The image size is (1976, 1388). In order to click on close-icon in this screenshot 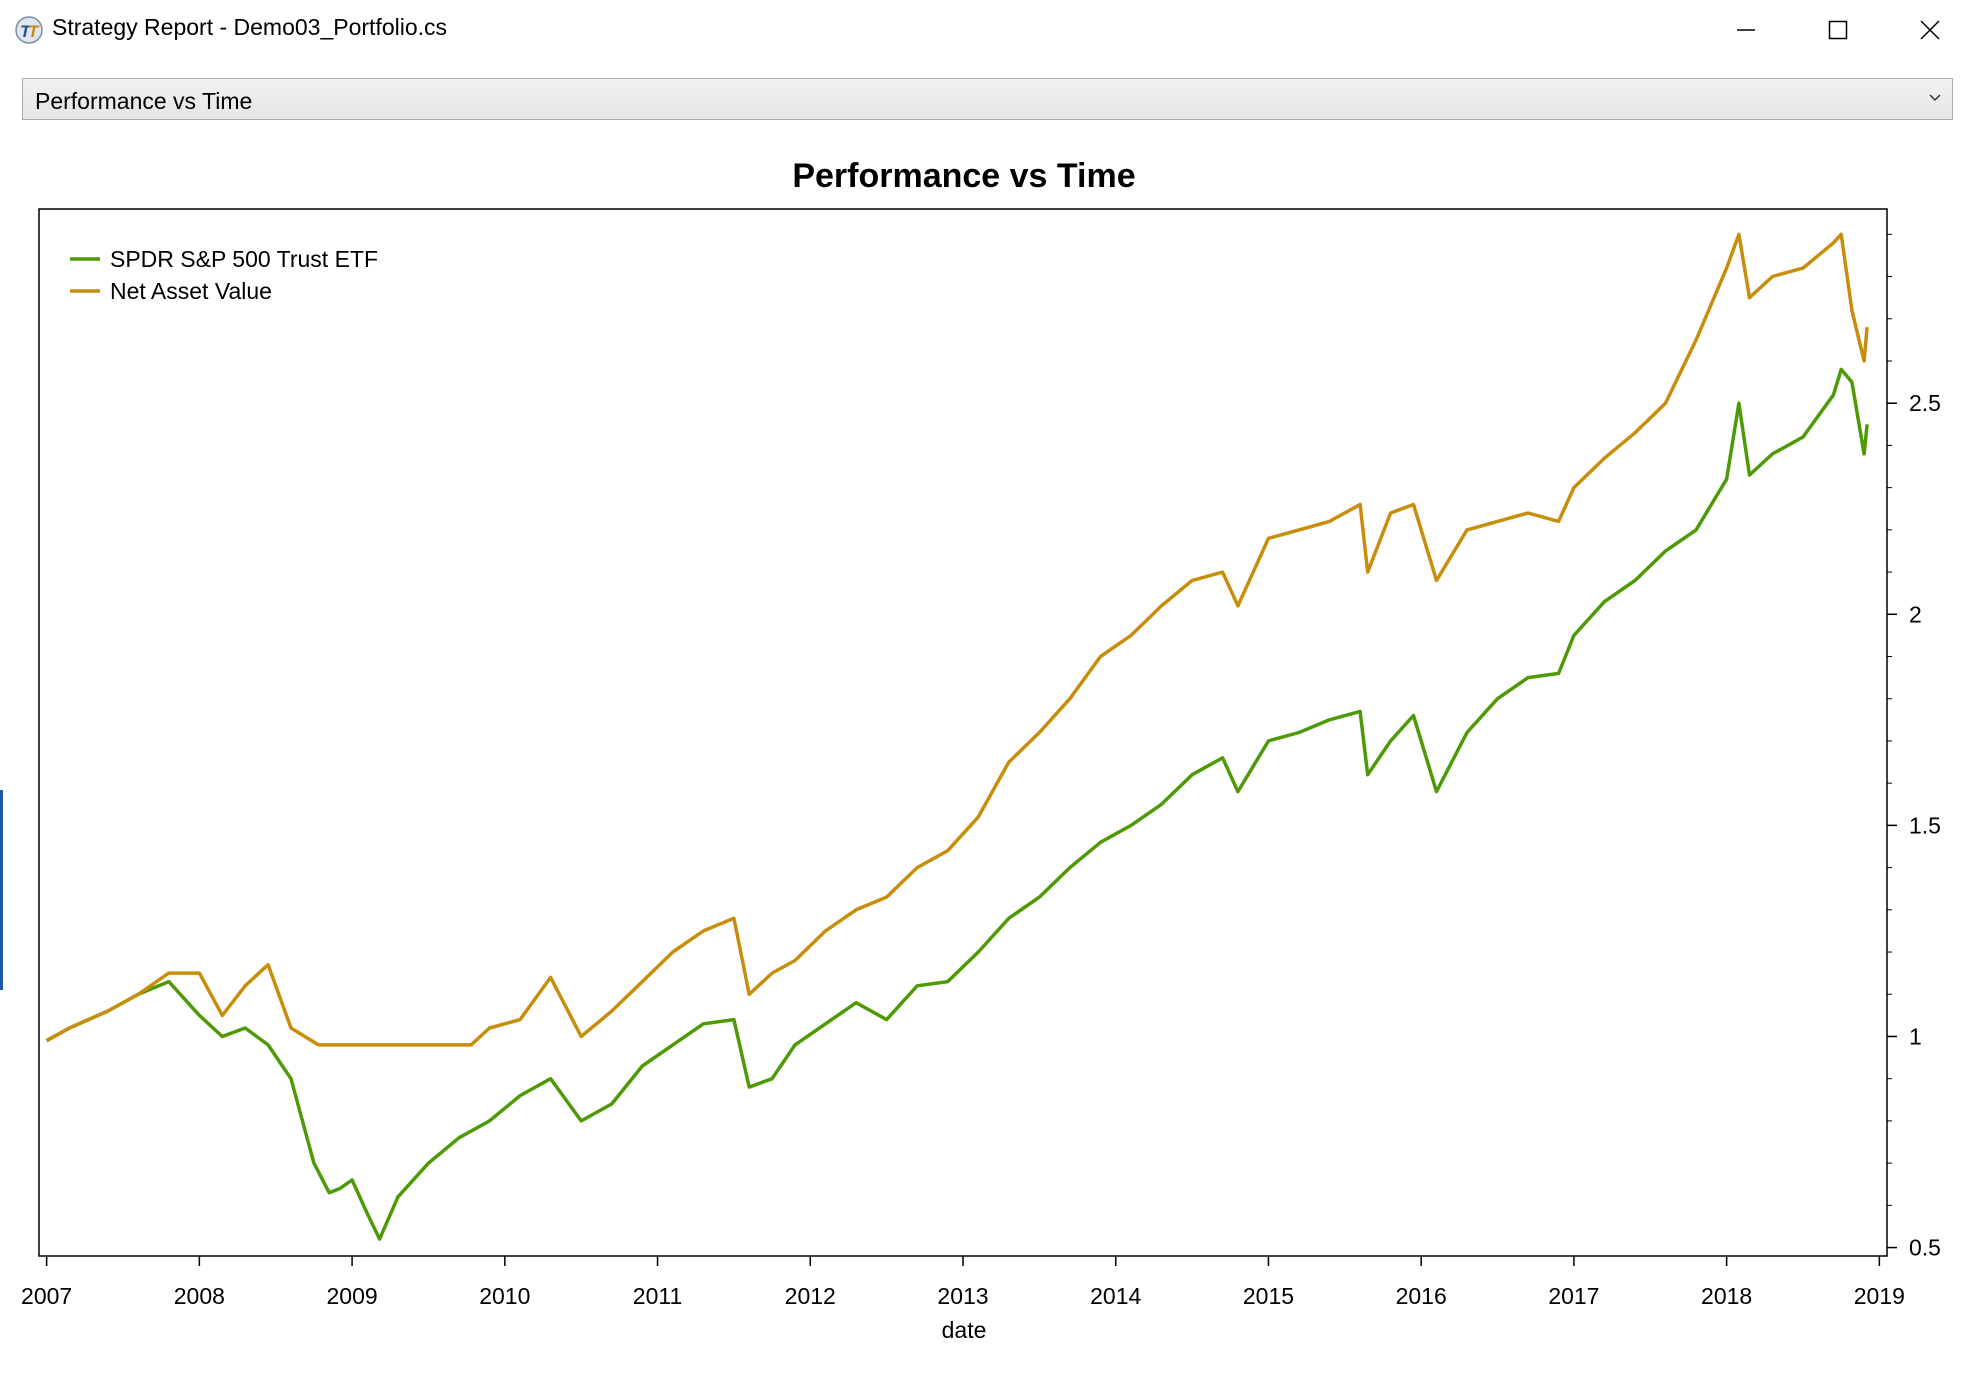, I will do `click(1930, 30)`.